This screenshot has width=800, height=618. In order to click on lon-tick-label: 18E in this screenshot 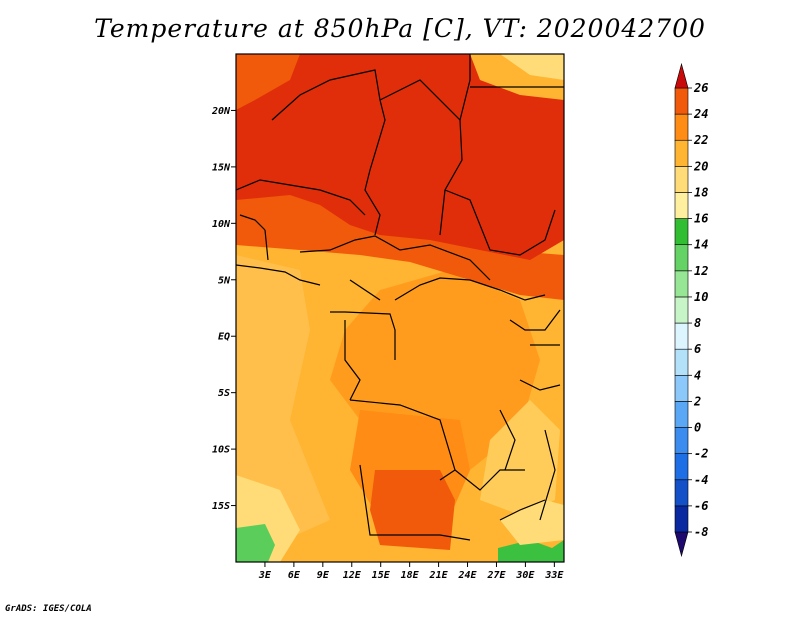, I will do `click(410, 575)`.